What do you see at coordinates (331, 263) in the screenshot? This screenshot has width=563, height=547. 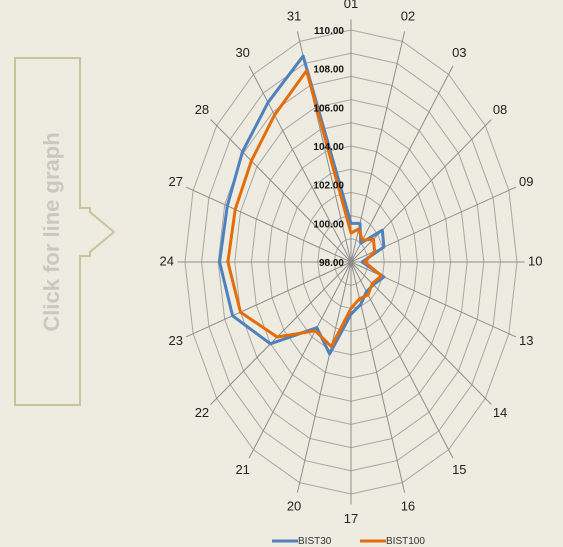 I see `tick-label: 98.00` at bounding box center [331, 263].